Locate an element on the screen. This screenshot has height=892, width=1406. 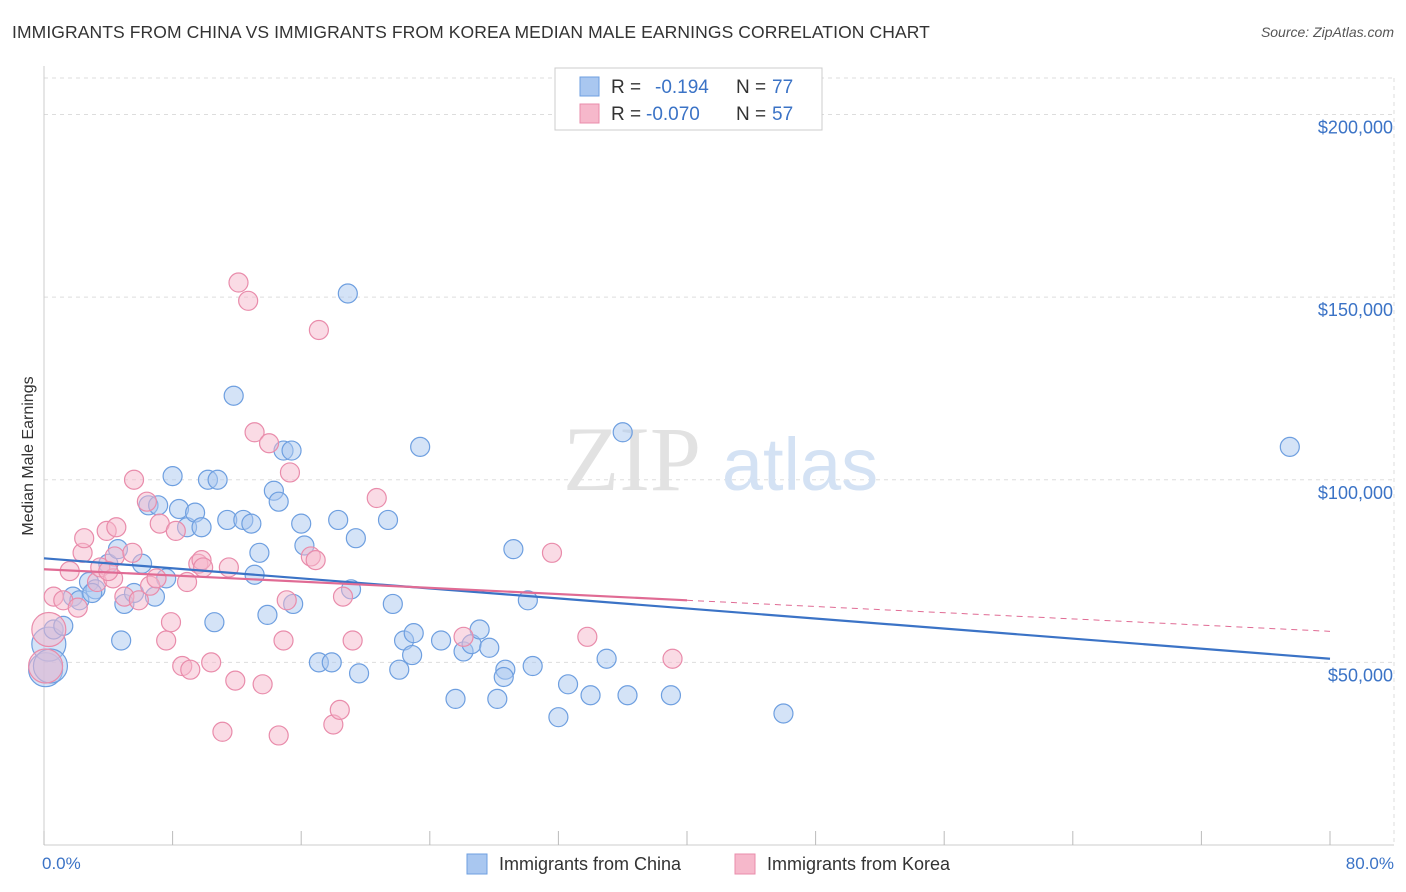
legend-swatch-korea is located at coordinates (589, 113).